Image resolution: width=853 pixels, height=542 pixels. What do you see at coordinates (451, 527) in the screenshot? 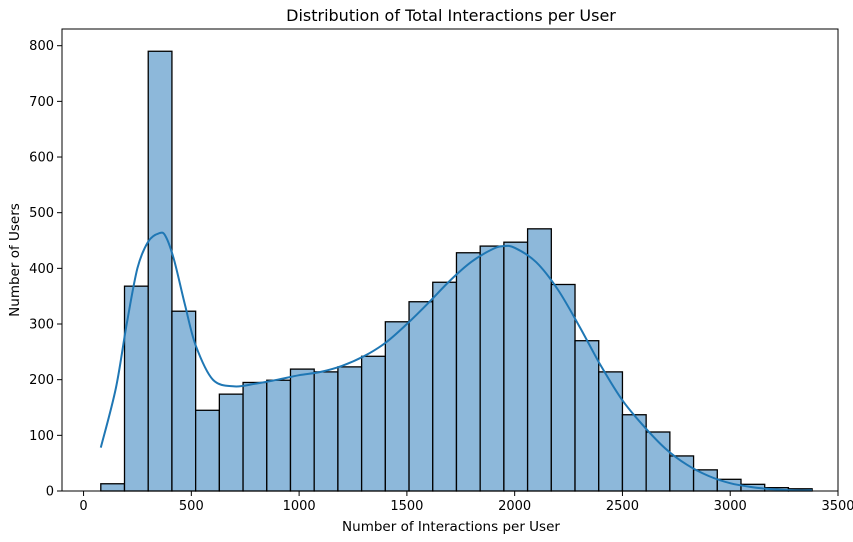
I see `x-axis-label: Number of Interactions per User` at bounding box center [451, 527].